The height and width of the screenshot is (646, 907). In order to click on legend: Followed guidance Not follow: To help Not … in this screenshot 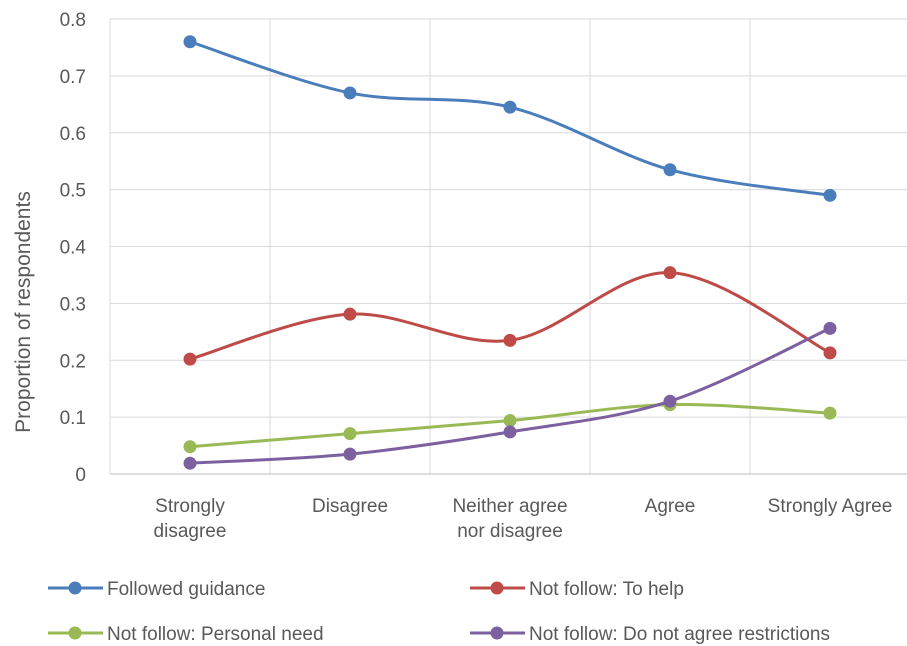, I will do `click(439, 612)`.